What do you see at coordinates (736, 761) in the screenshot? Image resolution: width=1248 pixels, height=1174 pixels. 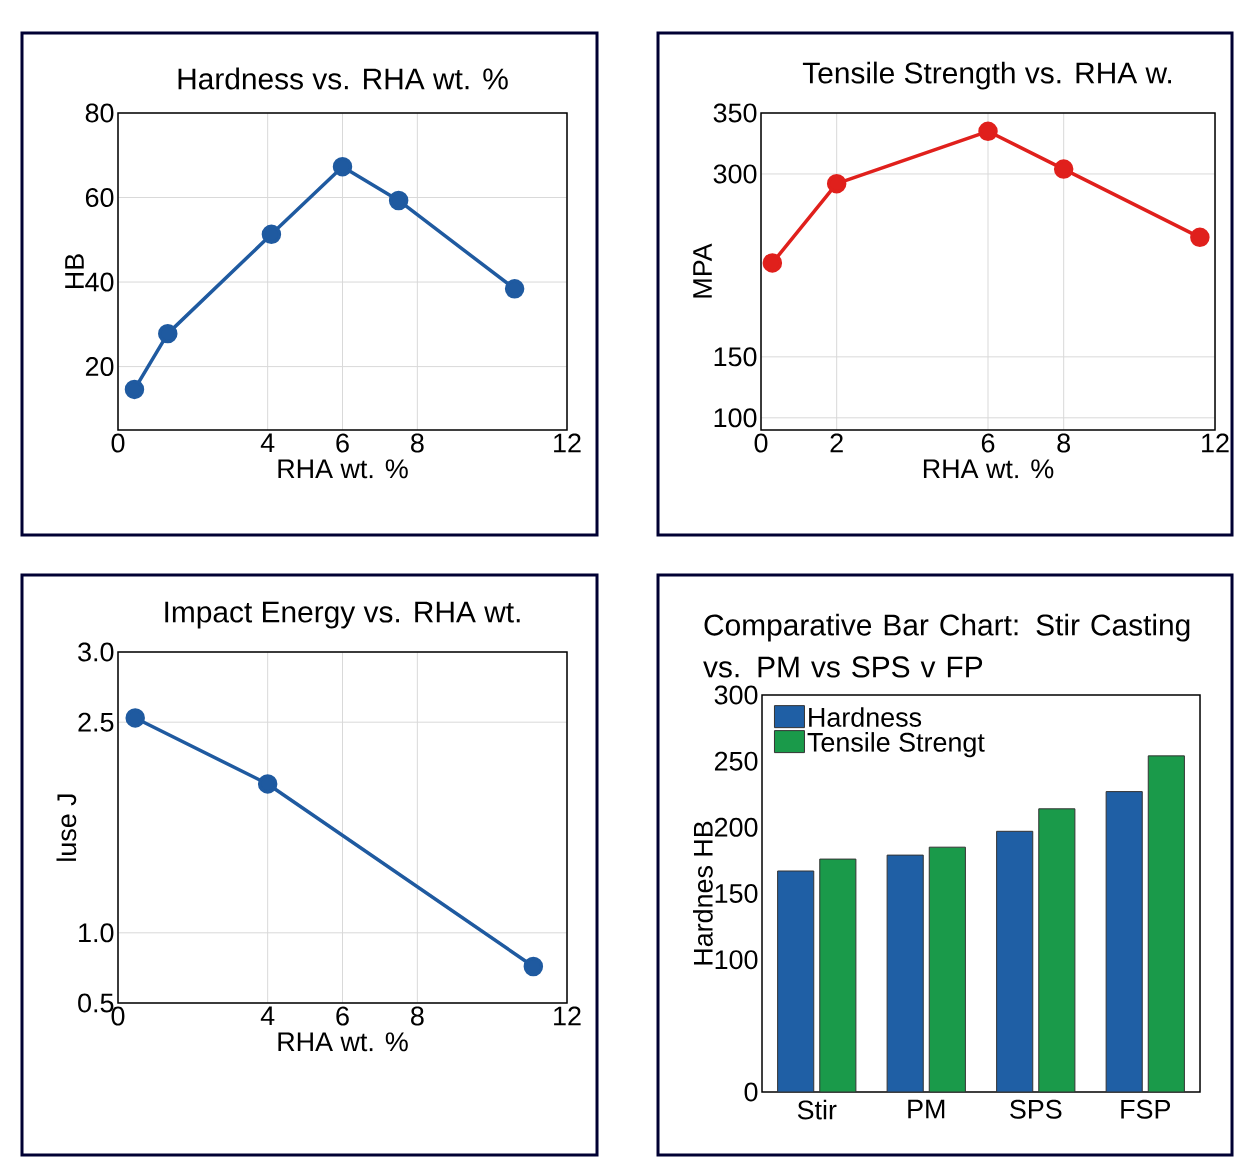 I see `y-tick-label: 250` at bounding box center [736, 761].